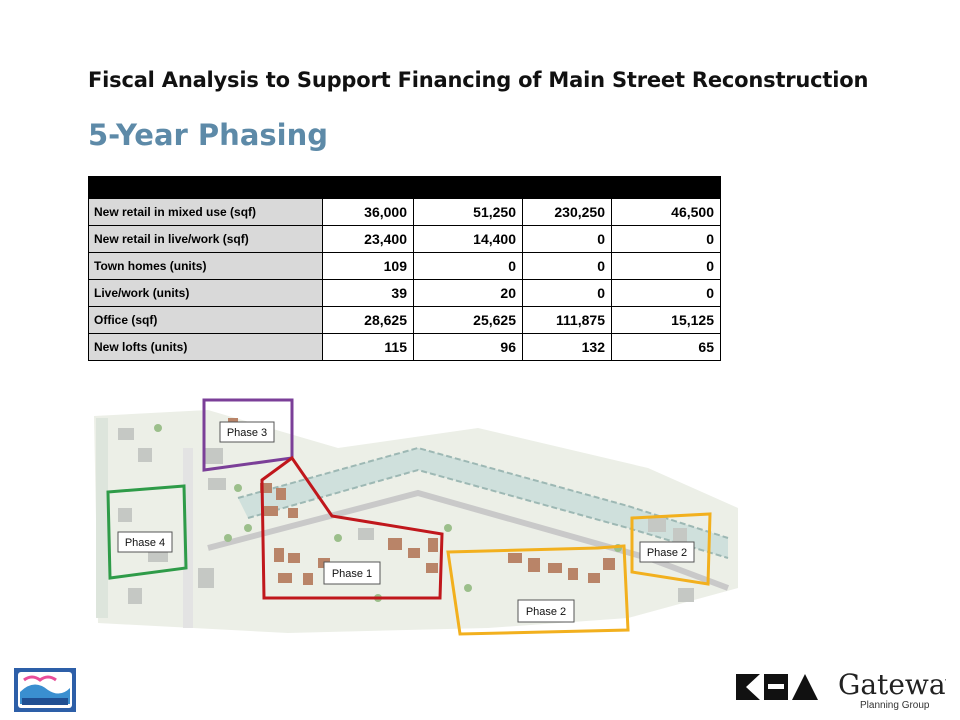 Image resolution: width=960 pixels, height=720 pixels. What do you see at coordinates (468, 239) in the screenshot?
I see `cell-value: 14,400` at bounding box center [468, 239].